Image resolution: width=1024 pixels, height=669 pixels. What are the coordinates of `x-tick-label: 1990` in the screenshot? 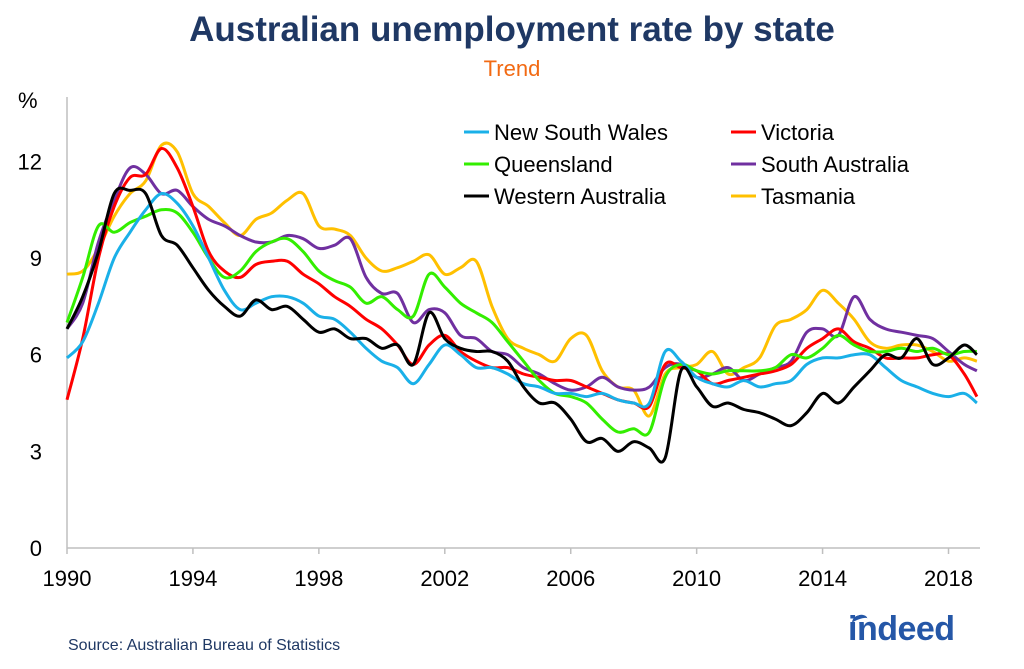 It's located at (67, 578).